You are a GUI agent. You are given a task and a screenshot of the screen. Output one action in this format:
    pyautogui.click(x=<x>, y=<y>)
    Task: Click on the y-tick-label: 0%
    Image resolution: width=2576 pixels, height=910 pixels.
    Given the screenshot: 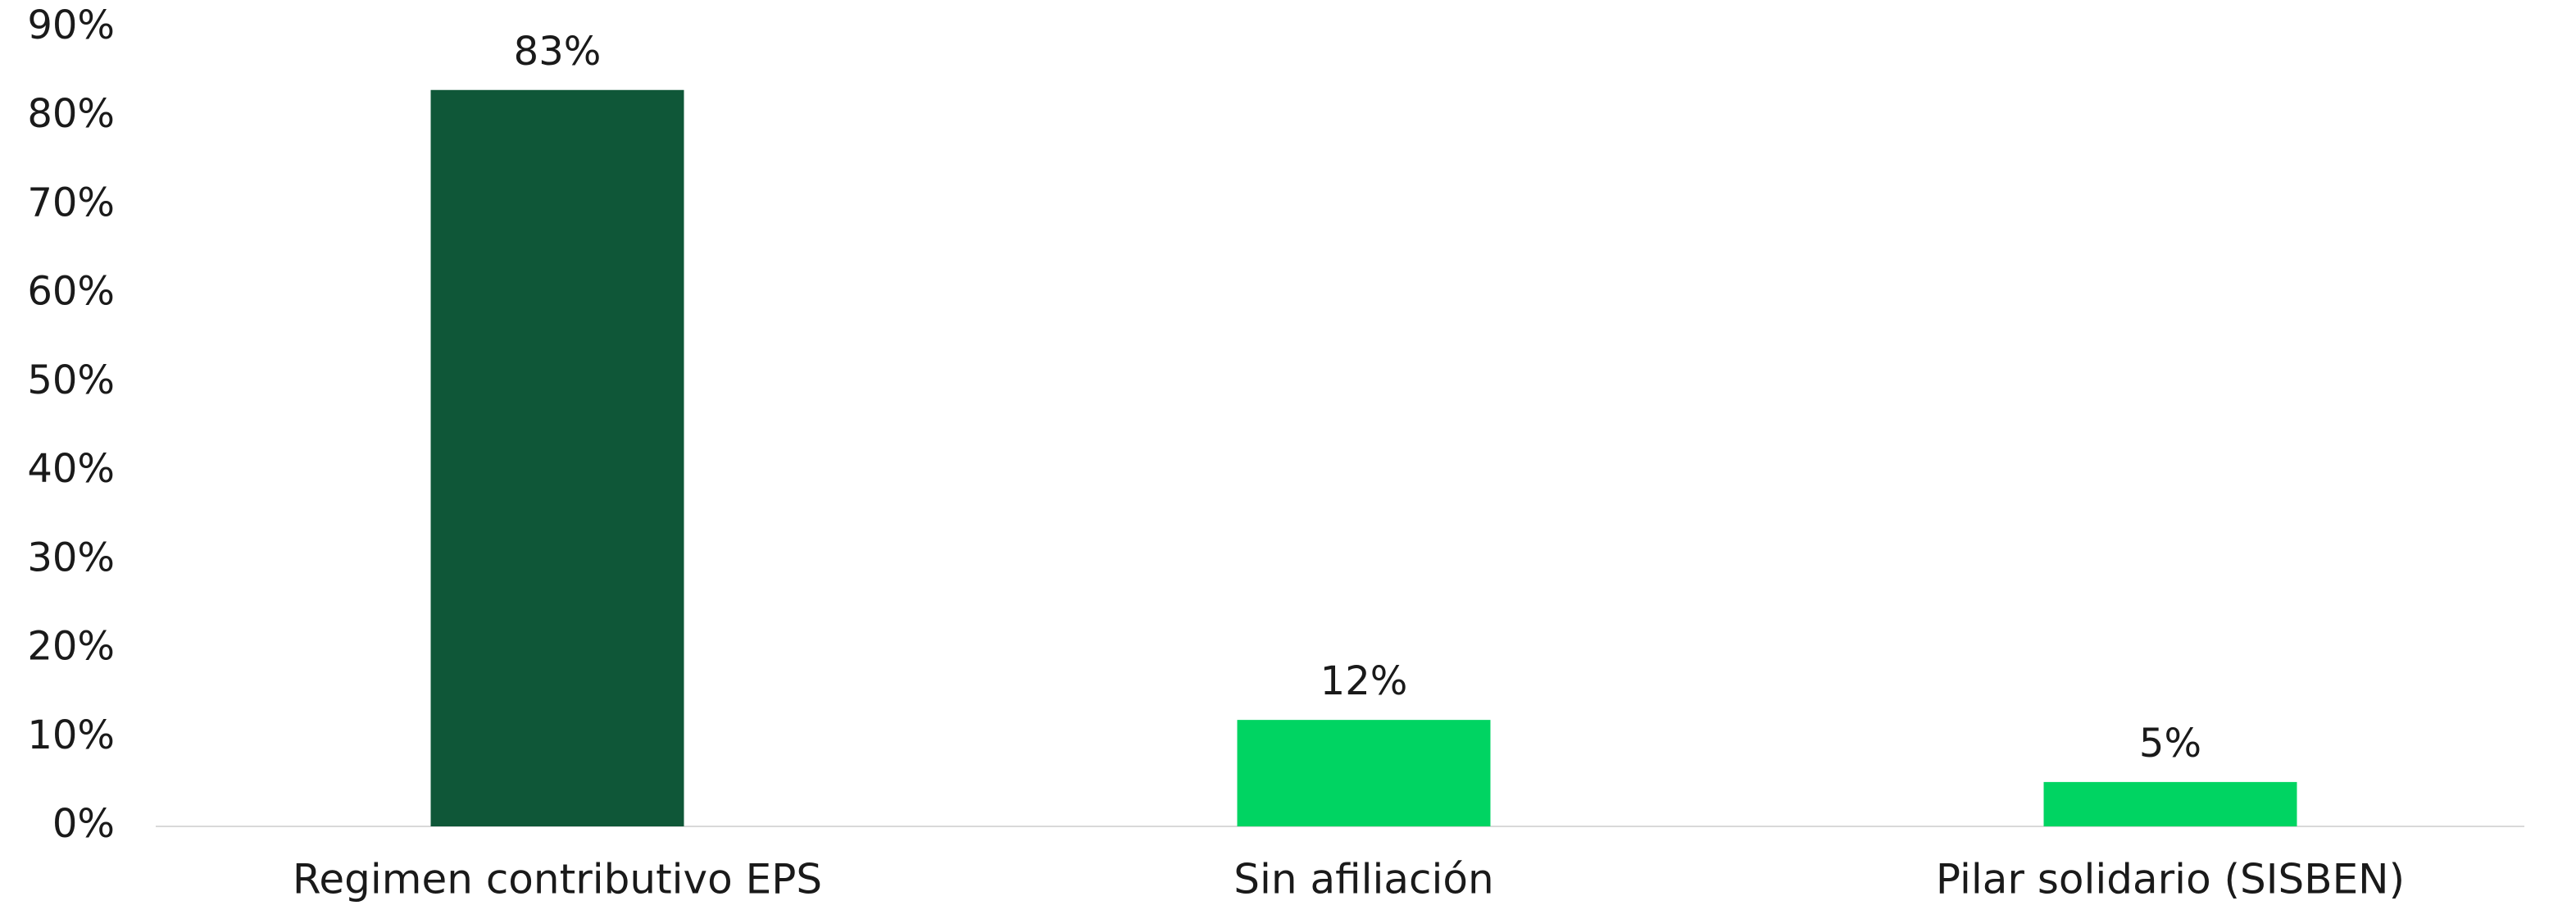 What is the action you would take?
    pyautogui.click(x=83, y=824)
    